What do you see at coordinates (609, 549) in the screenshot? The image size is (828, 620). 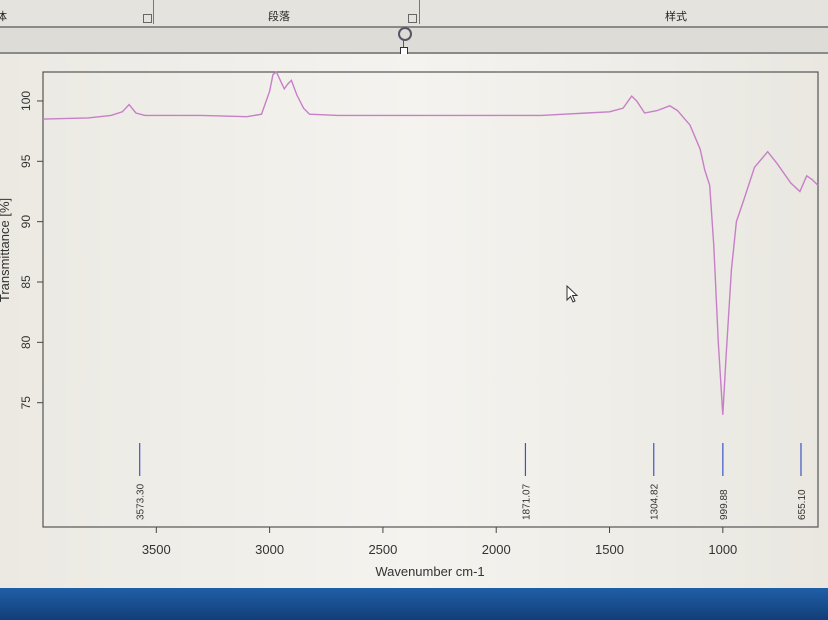 I see `x-tick-label: 1500` at bounding box center [609, 549].